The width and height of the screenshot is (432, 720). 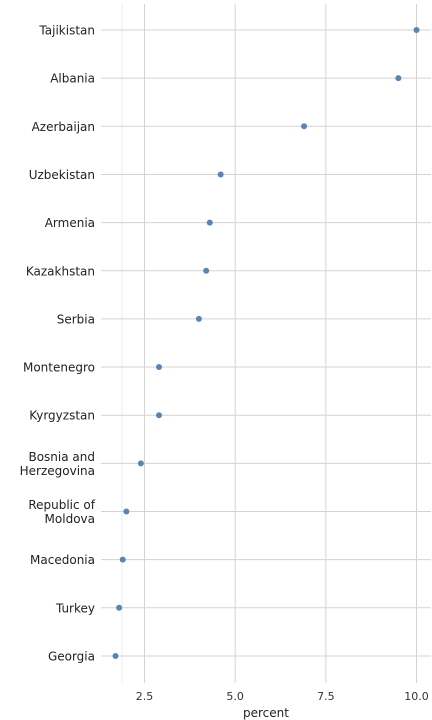 I want to click on x-tick-label-0: 2.5, so click(x=145, y=696).